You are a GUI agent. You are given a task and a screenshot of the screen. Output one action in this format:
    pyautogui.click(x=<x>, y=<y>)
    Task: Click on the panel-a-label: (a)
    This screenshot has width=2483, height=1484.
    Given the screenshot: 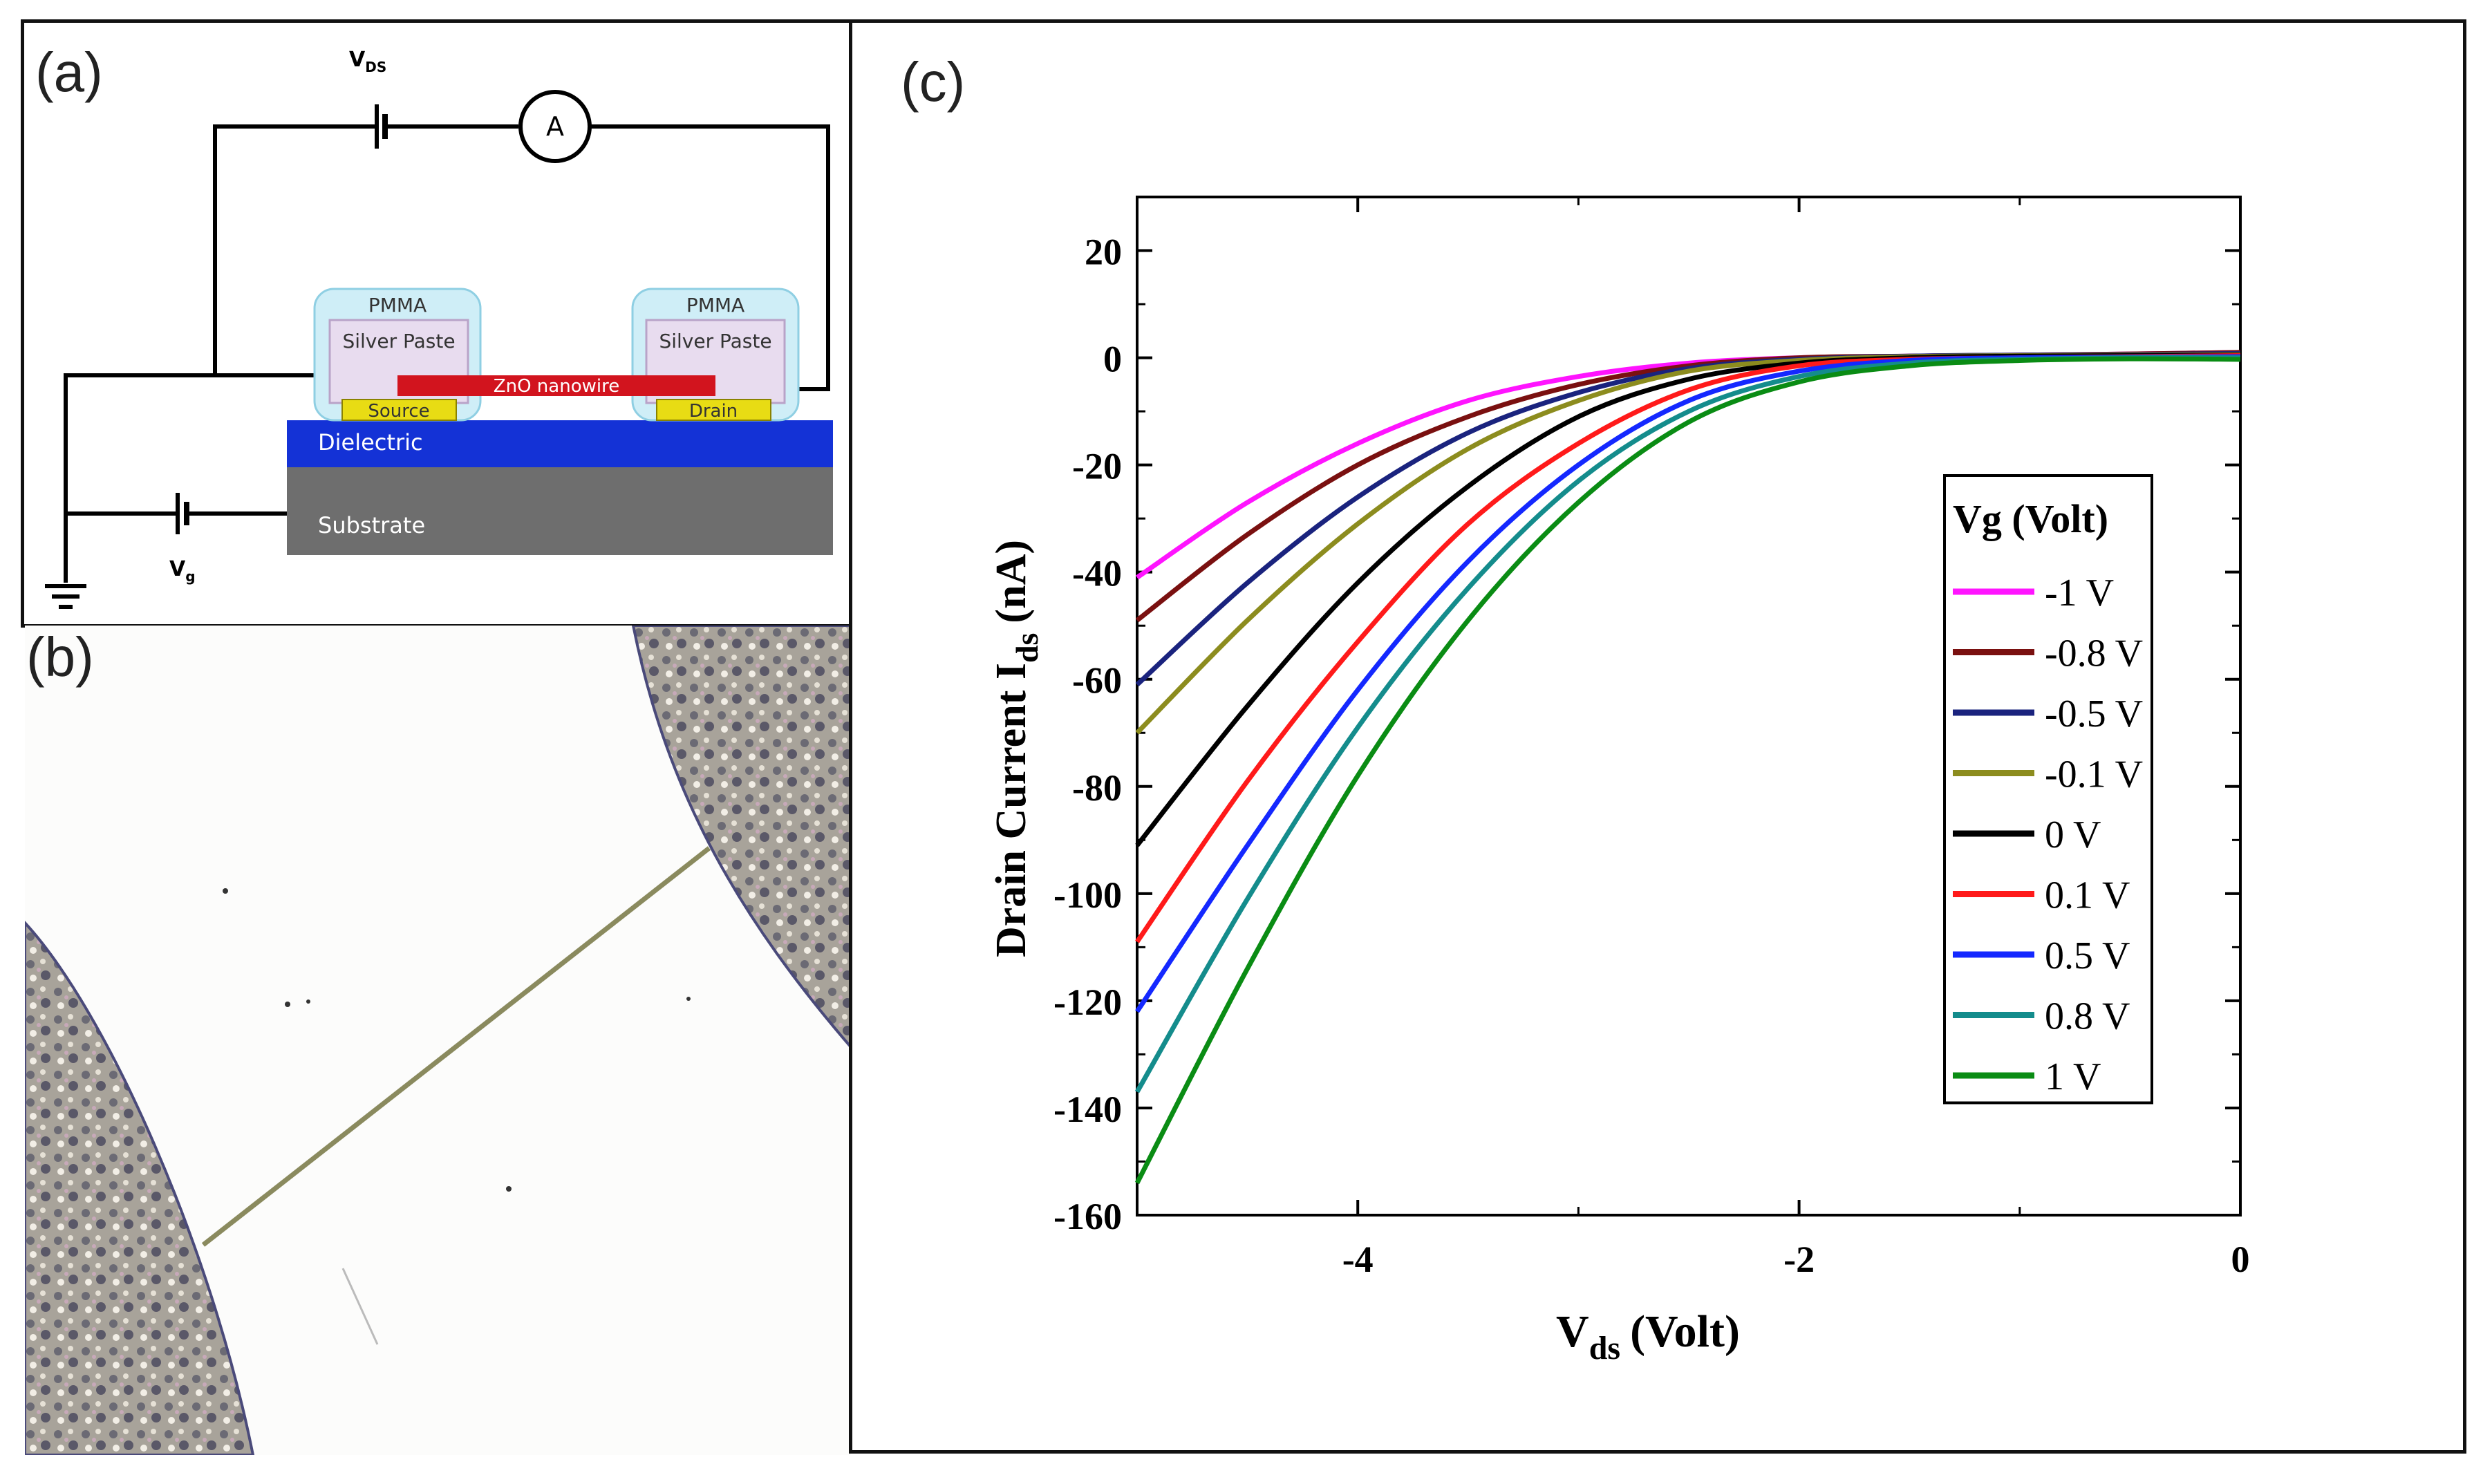 What is the action you would take?
    pyautogui.click(x=69, y=72)
    